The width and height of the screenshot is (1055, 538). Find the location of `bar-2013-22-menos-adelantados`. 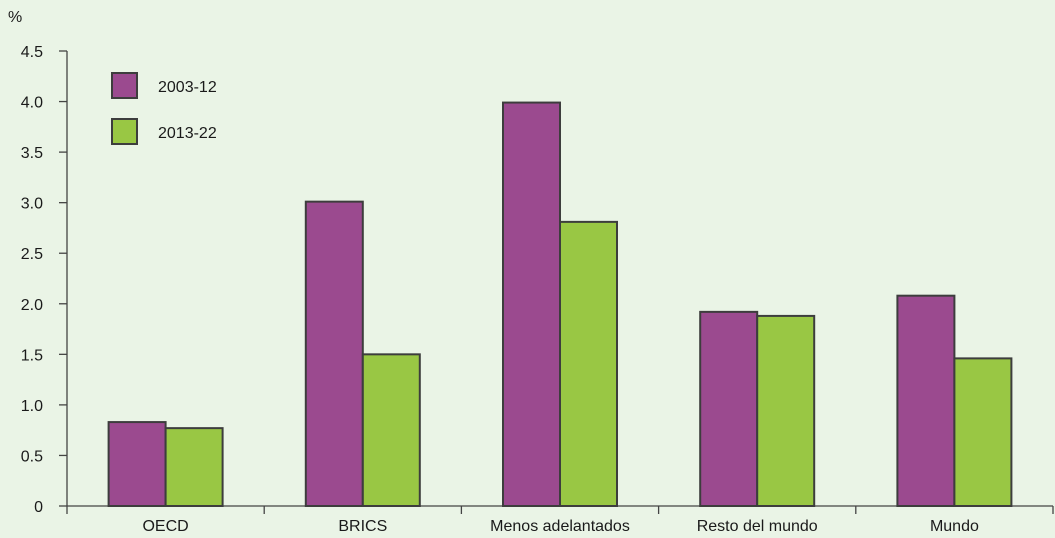

bar-2013-22-menos-adelantados is located at coordinates (588, 363).